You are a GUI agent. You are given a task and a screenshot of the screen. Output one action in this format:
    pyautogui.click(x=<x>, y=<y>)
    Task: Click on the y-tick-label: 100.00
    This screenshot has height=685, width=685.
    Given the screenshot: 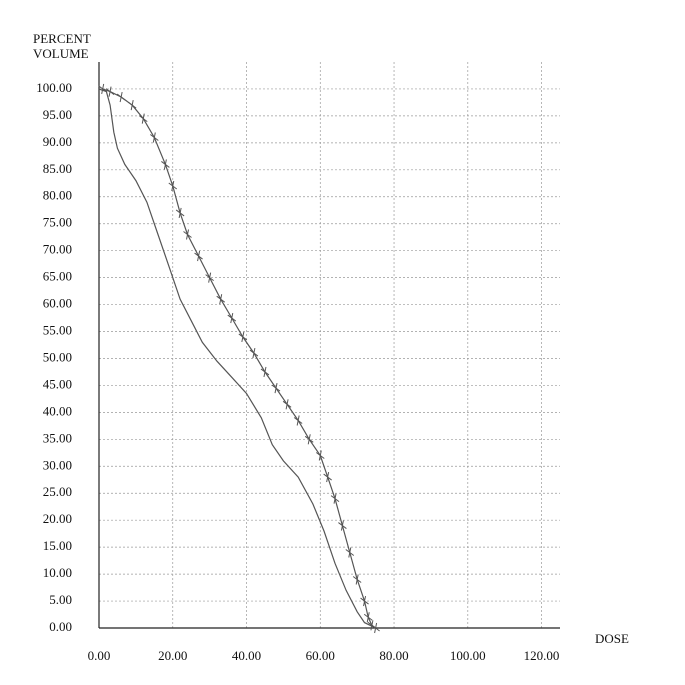 What is the action you would take?
    pyautogui.click(x=54, y=87)
    